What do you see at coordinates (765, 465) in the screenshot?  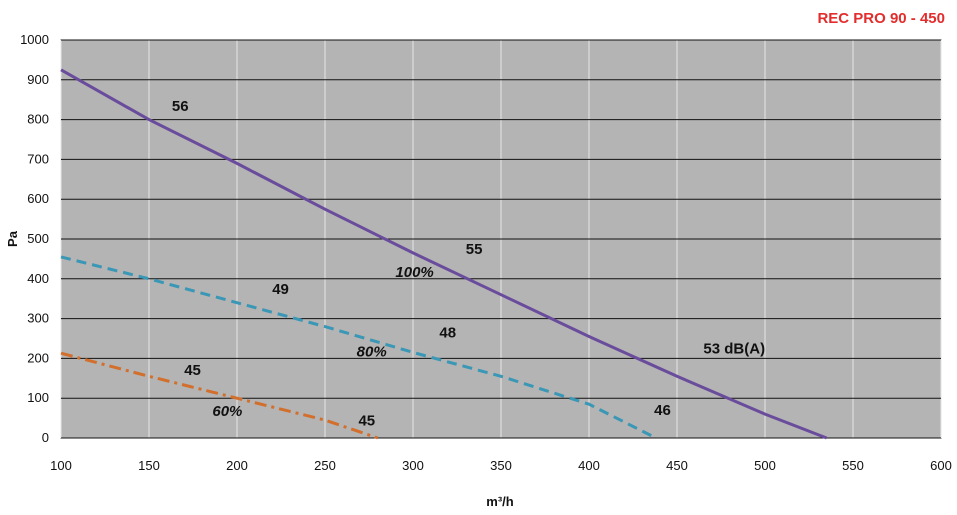 I see `x-tick-label: 500` at bounding box center [765, 465].